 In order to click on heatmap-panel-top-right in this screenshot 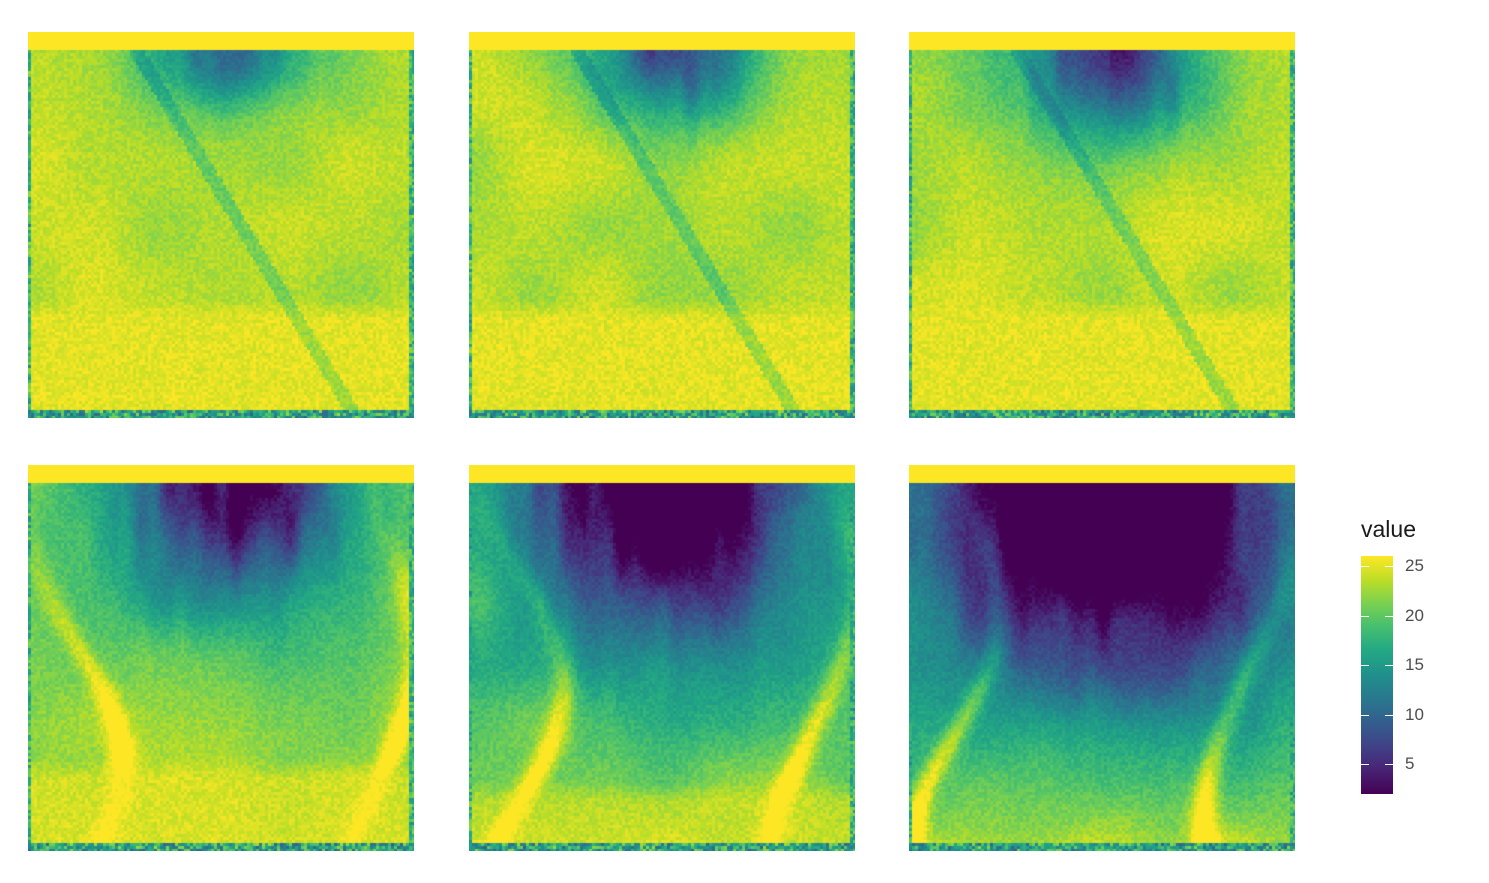, I will do `click(1102, 225)`.